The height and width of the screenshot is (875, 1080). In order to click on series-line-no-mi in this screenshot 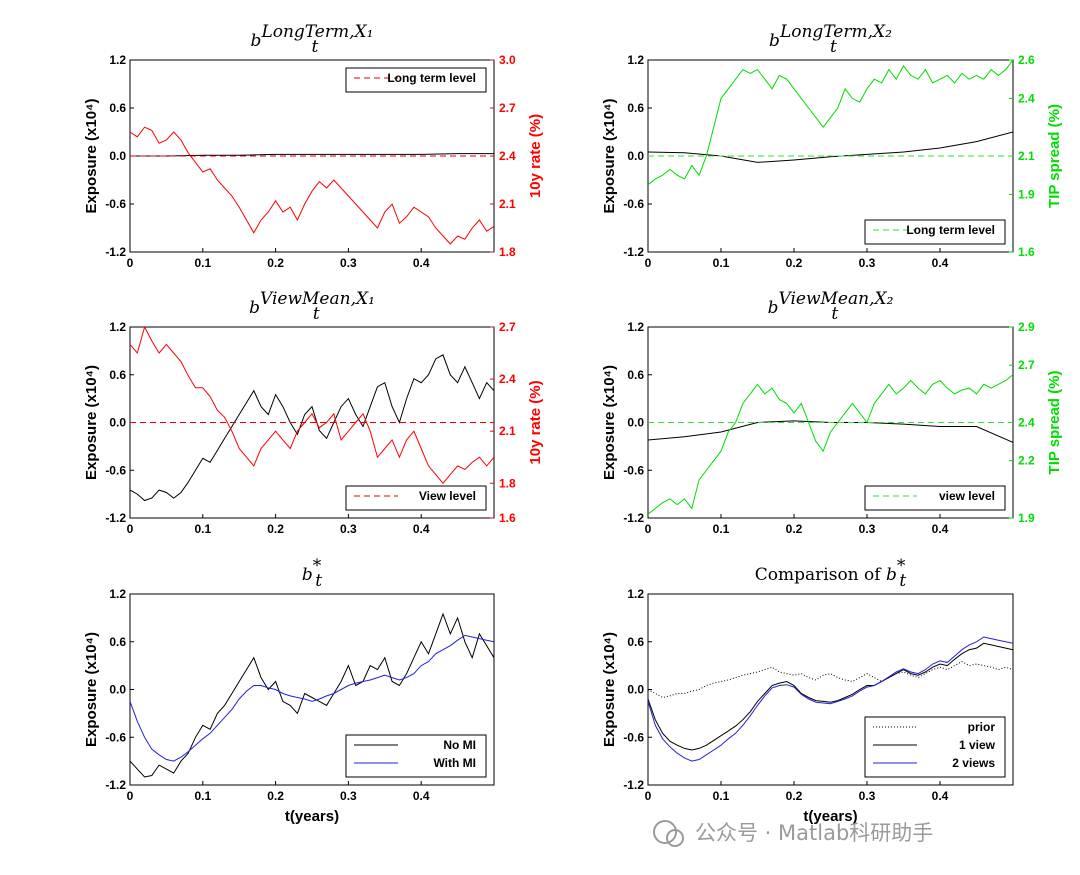, I will do `click(312, 695)`.